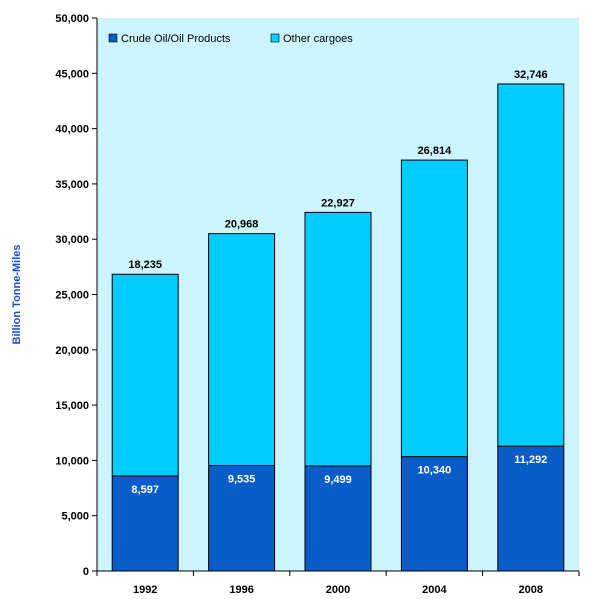 Image resolution: width=591 pixels, height=599 pixels. I want to click on legend-label-other: Other cargoes, so click(318, 39).